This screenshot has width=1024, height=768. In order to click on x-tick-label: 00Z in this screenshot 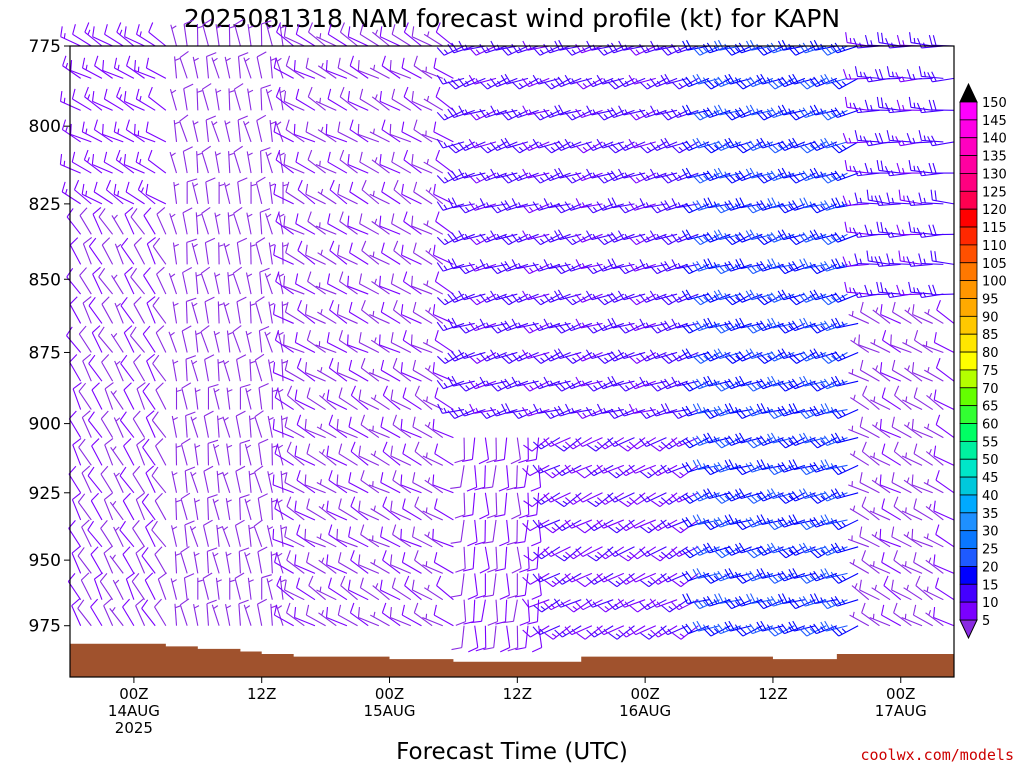, I will do `click(644, 694)`.